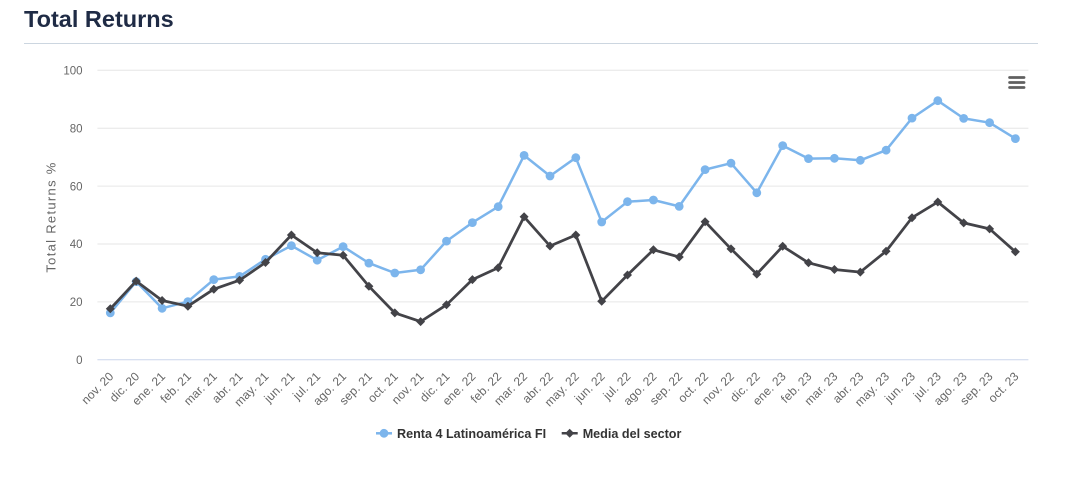 Image resolution: width=1080 pixels, height=481 pixels. I want to click on svg-text: 100, so click(72, 72).